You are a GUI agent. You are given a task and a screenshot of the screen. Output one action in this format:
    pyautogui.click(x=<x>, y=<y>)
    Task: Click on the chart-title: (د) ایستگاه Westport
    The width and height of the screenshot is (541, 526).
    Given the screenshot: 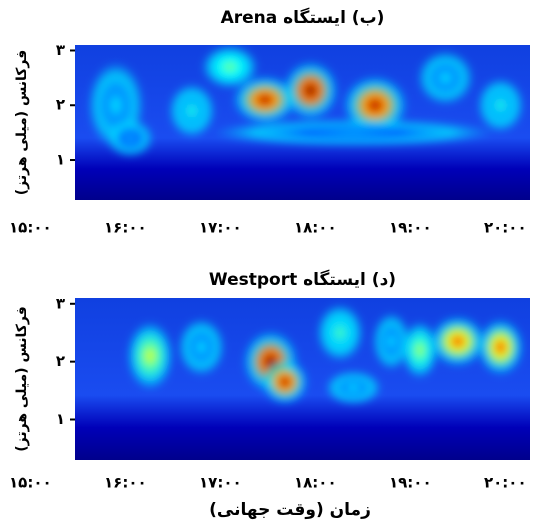 What is the action you would take?
    pyautogui.click(x=302, y=279)
    